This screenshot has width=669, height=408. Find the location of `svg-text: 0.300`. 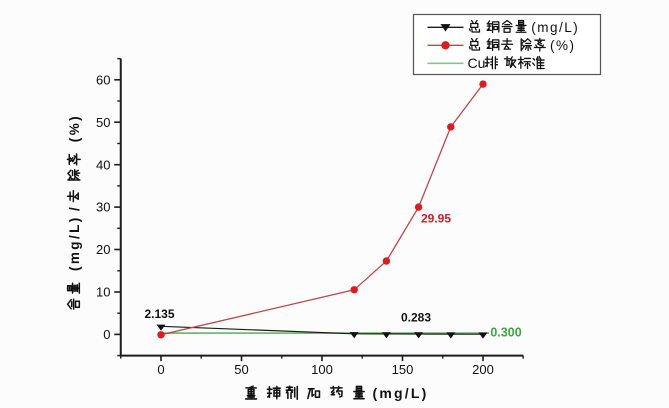

svg-text: 0.300 is located at coordinates (505, 333).